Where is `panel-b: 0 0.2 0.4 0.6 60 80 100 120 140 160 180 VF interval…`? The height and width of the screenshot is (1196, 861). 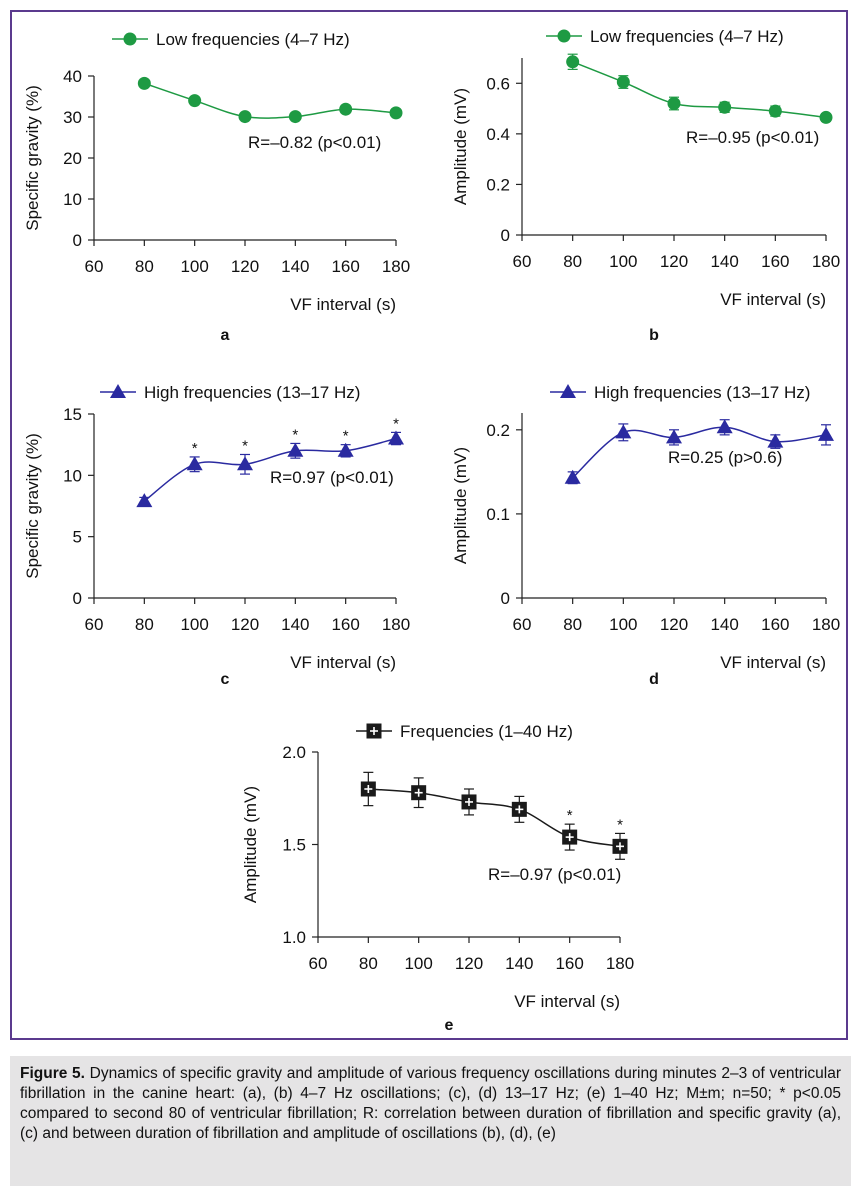 panel-b: 0 0.2 0.4 0.6 60 80 100 120 140 160 180 VF interval… is located at coordinates (645, 185).